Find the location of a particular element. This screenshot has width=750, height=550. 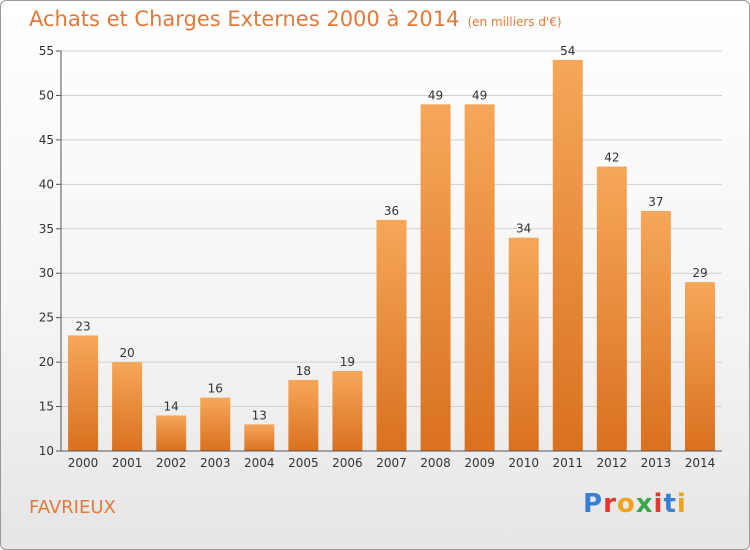

data-label: 13 is located at coordinates (259, 415).